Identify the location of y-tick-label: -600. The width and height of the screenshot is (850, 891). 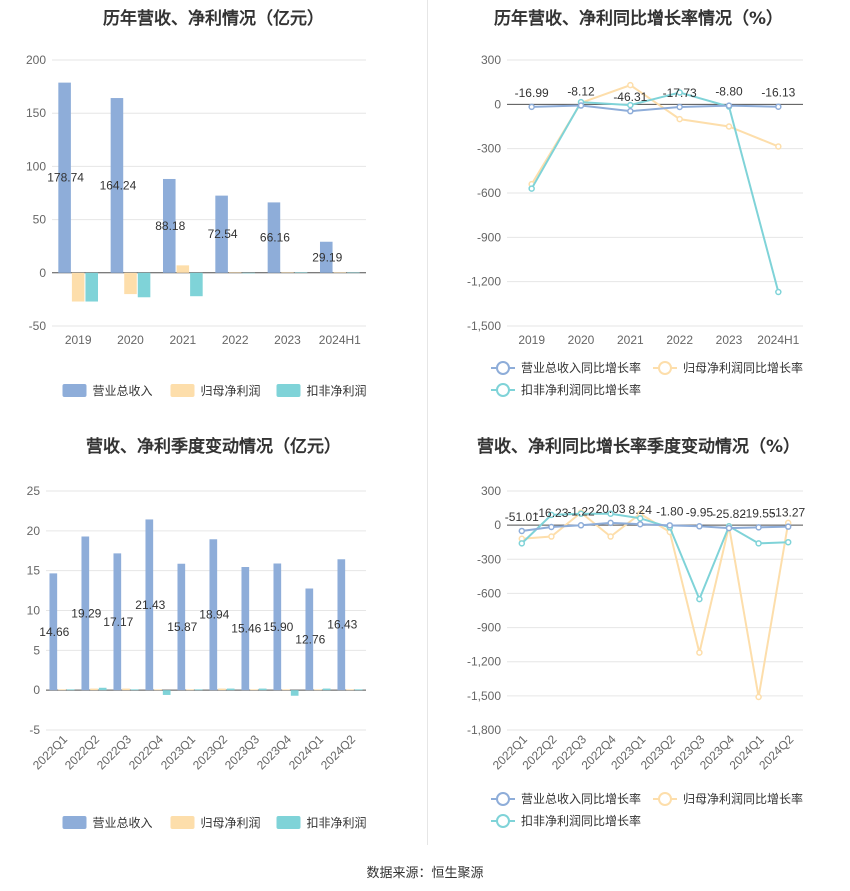
(489, 593).